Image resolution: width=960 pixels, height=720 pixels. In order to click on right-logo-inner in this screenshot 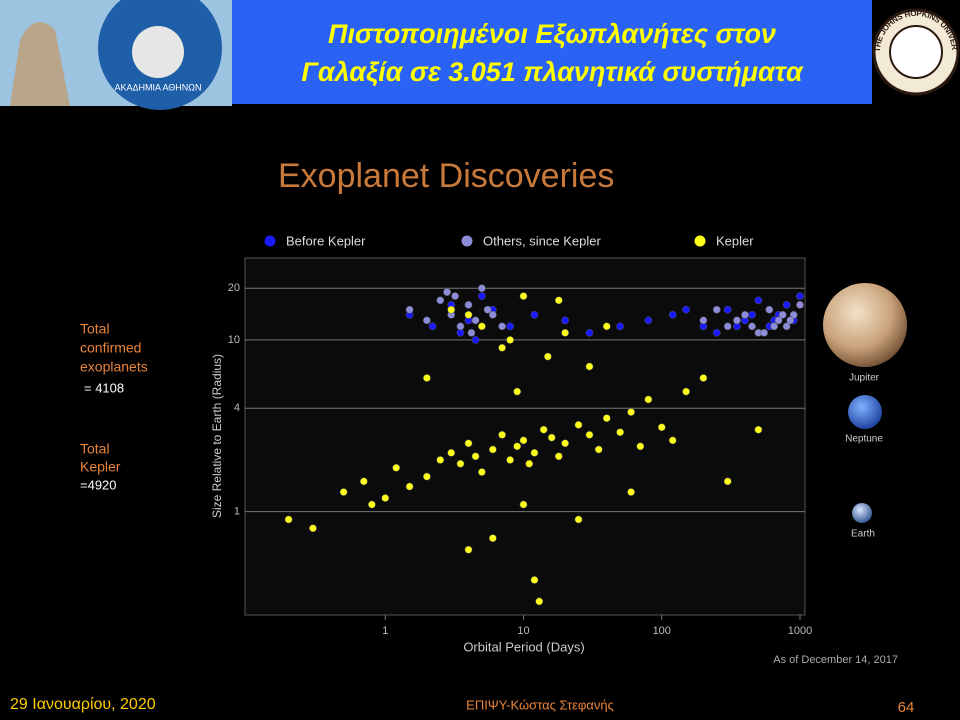, I will do `click(916, 52)`.